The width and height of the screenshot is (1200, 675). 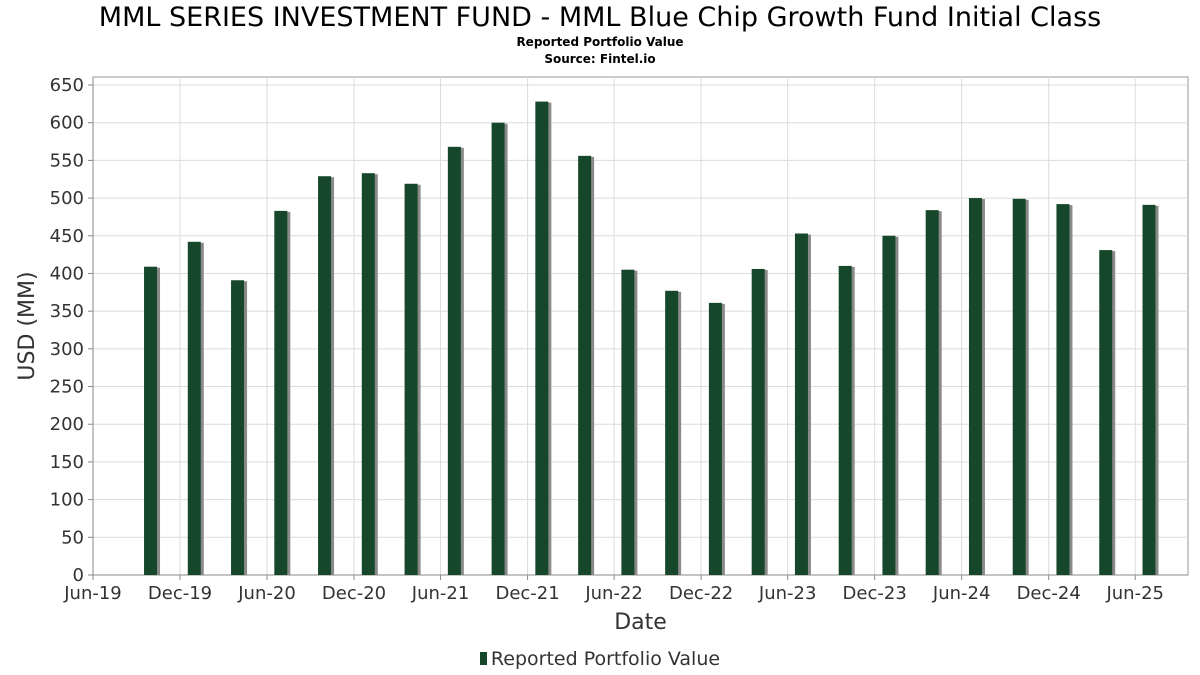 What do you see at coordinates (961, 593) in the screenshot?
I see `x-tick-label: Jun-24` at bounding box center [961, 593].